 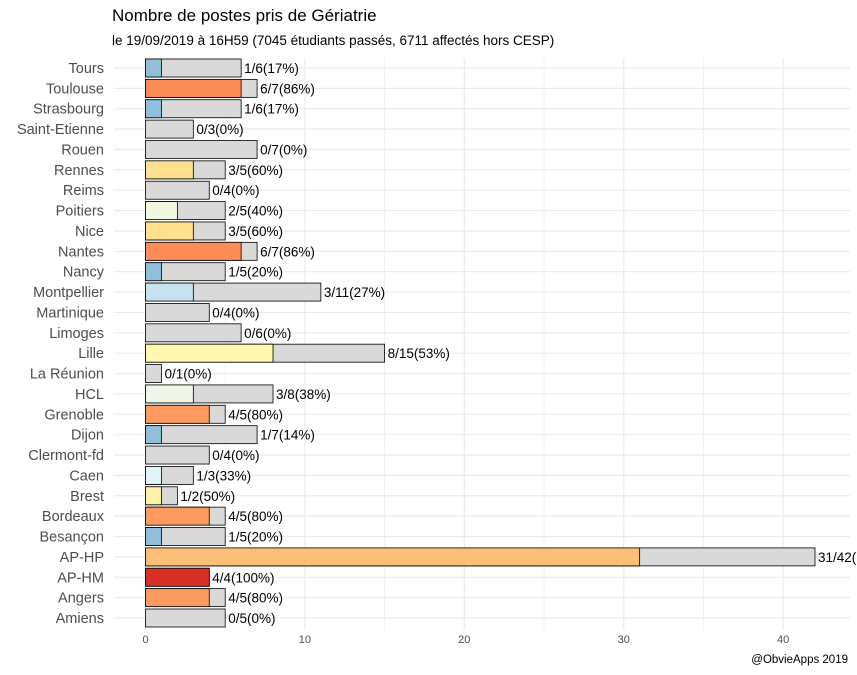 I want to click on category-label: Brest, so click(x=87, y=497).